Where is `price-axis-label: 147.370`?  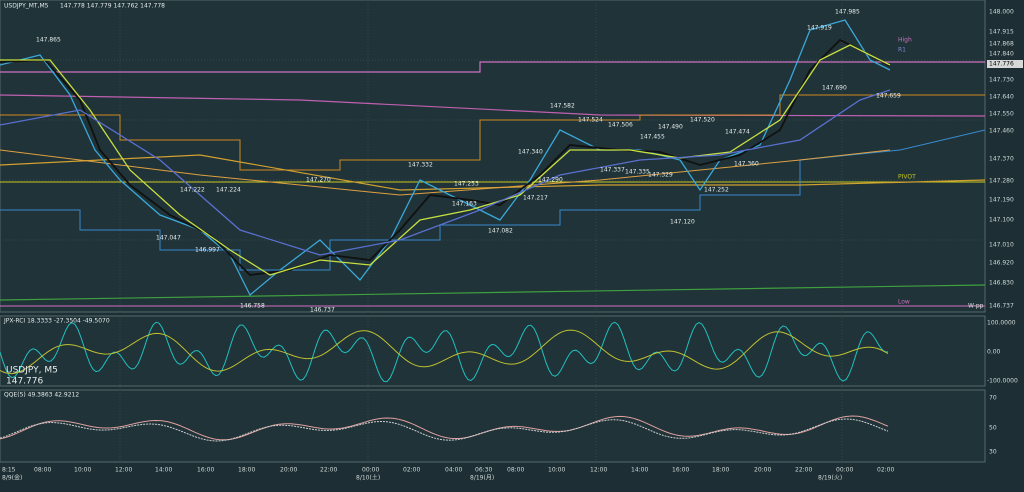 price-axis-label: 147.370 is located at coordinates (1001, 159).